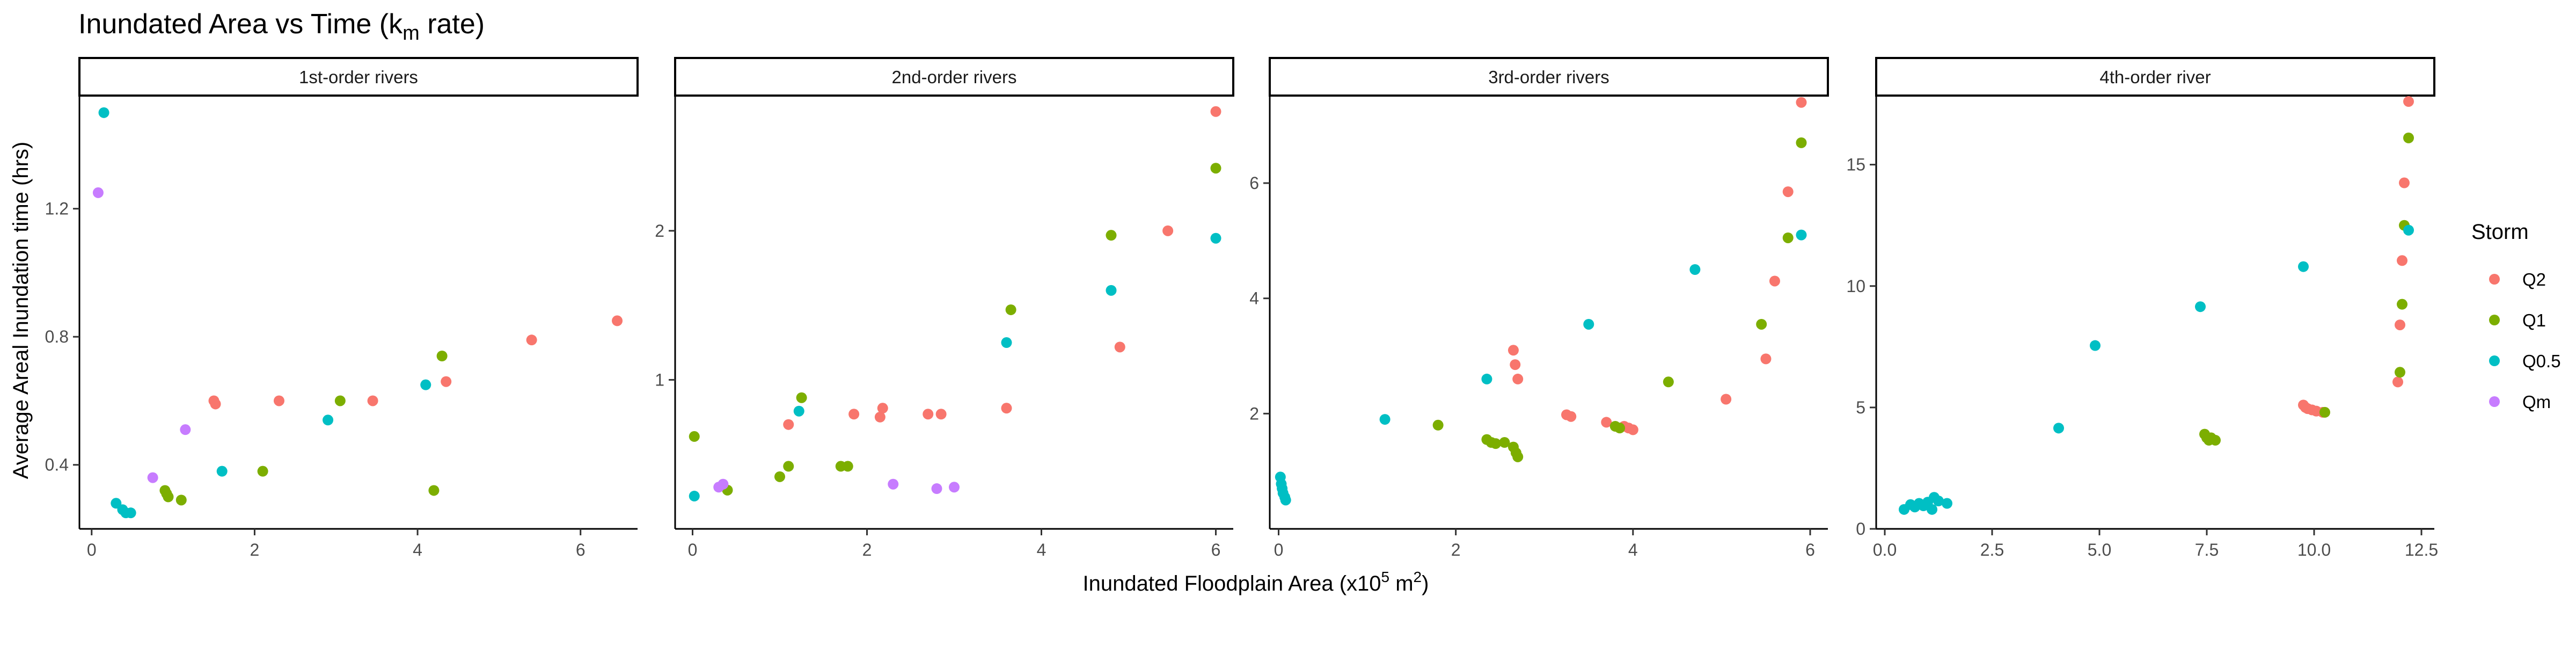 The height and width of the screenshot is (647, 2576). I want to click on xlabel-end: m, so click(1401, 583).